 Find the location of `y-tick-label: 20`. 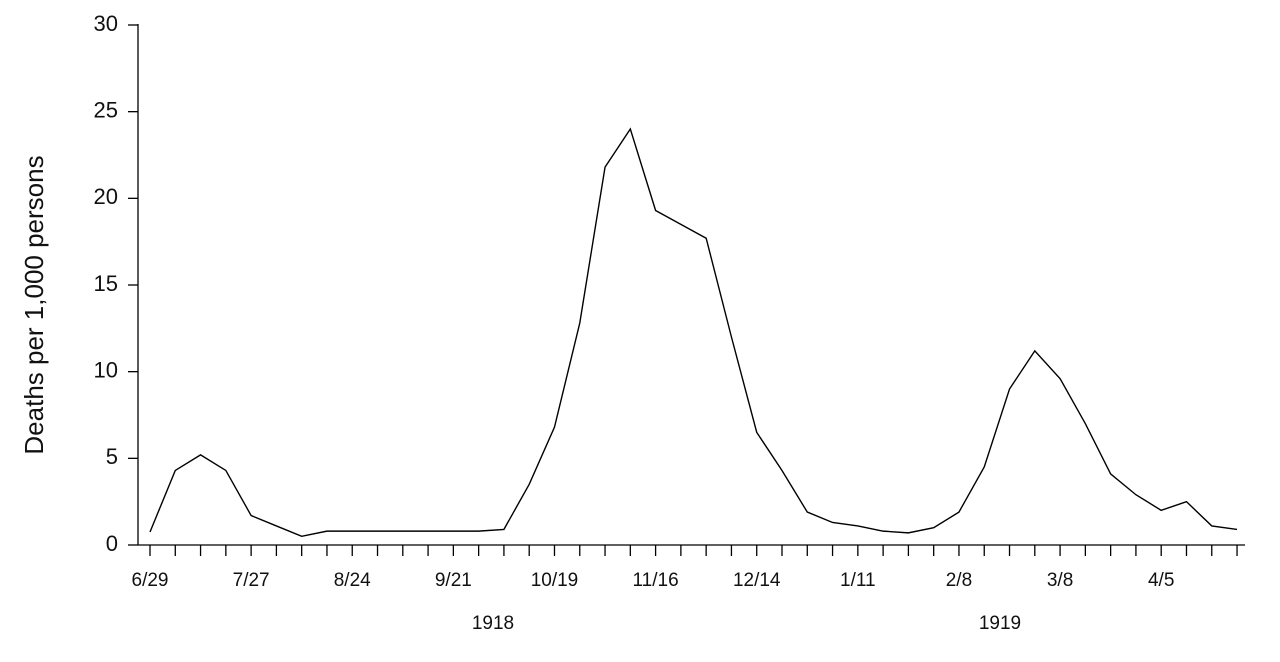

y-tick-label: 20 is located at coordinates (106, 196).